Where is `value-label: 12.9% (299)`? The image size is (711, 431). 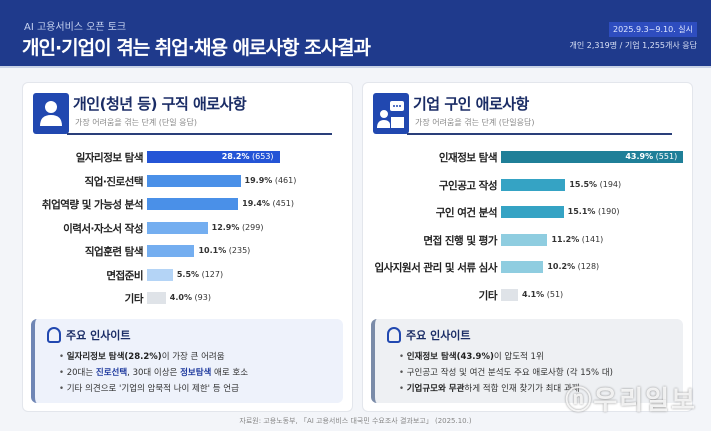
value-label: 12.9% (299) is located at coordinates (237, 227).